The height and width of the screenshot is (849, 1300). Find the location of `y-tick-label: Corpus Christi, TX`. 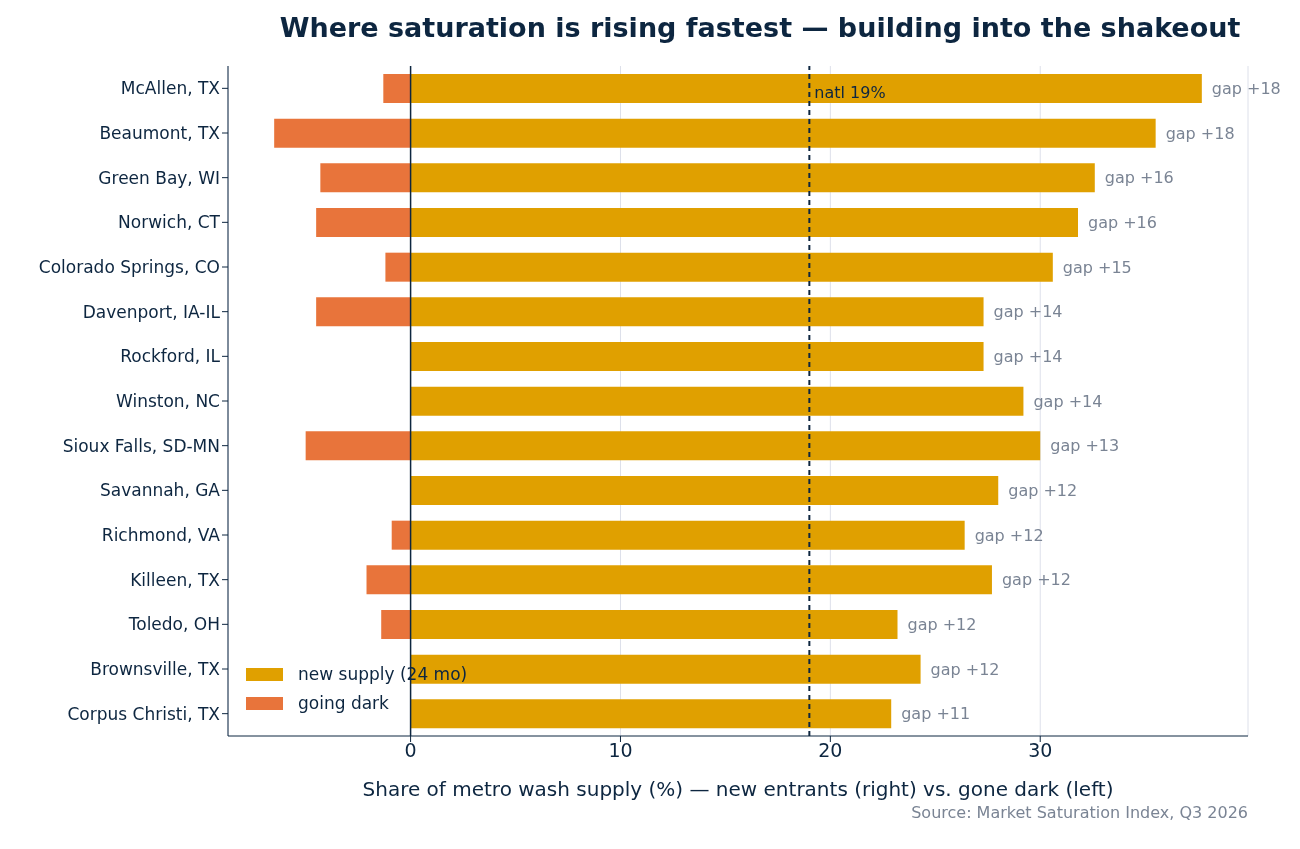

y-tick-label: Corpus Christi, TX is located at coordinates (144, 713).